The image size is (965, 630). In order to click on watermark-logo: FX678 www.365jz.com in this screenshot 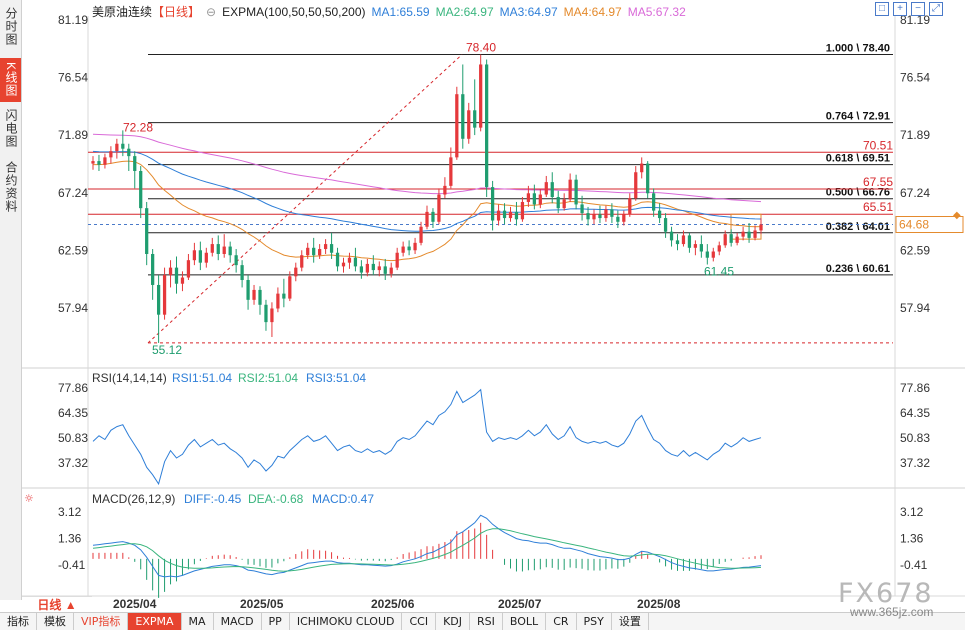, I will do `click(886, 598)`.